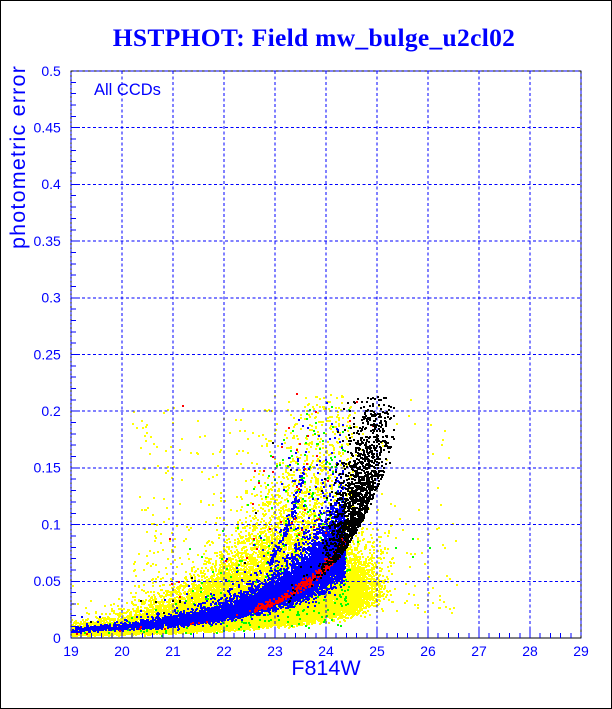 The width and height of the screenshot is (612, 709). Describe the element at coordinates (428, 651) in the screenshot. I see `svg-text: 26` at that location.